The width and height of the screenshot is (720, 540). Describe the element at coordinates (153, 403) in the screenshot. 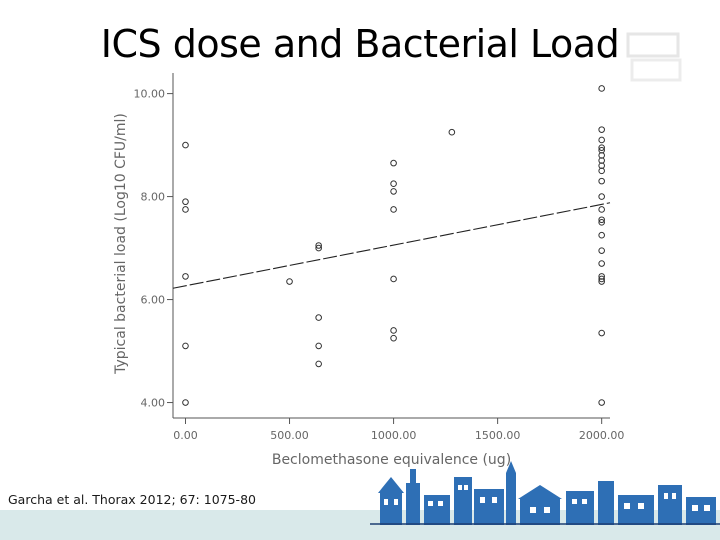

I see `y-tick-label: 4.00` at that location.